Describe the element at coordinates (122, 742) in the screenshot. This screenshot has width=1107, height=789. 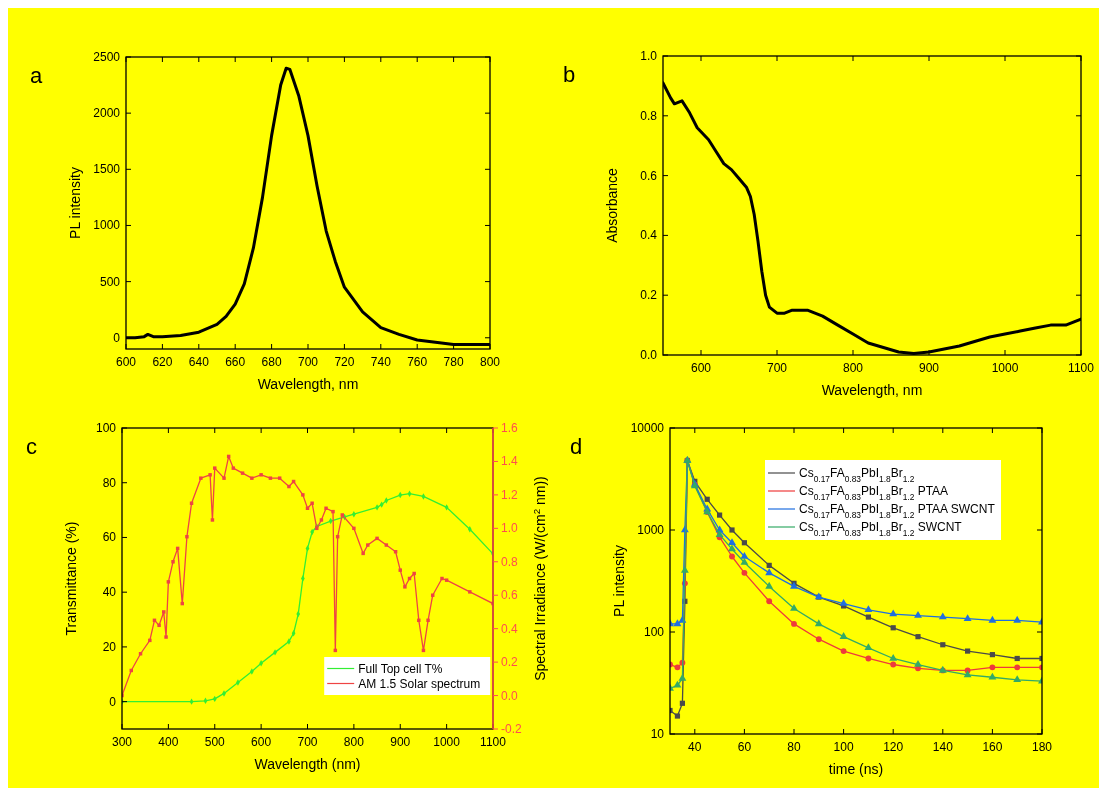
I see `x-tick-label: 300` at that location.